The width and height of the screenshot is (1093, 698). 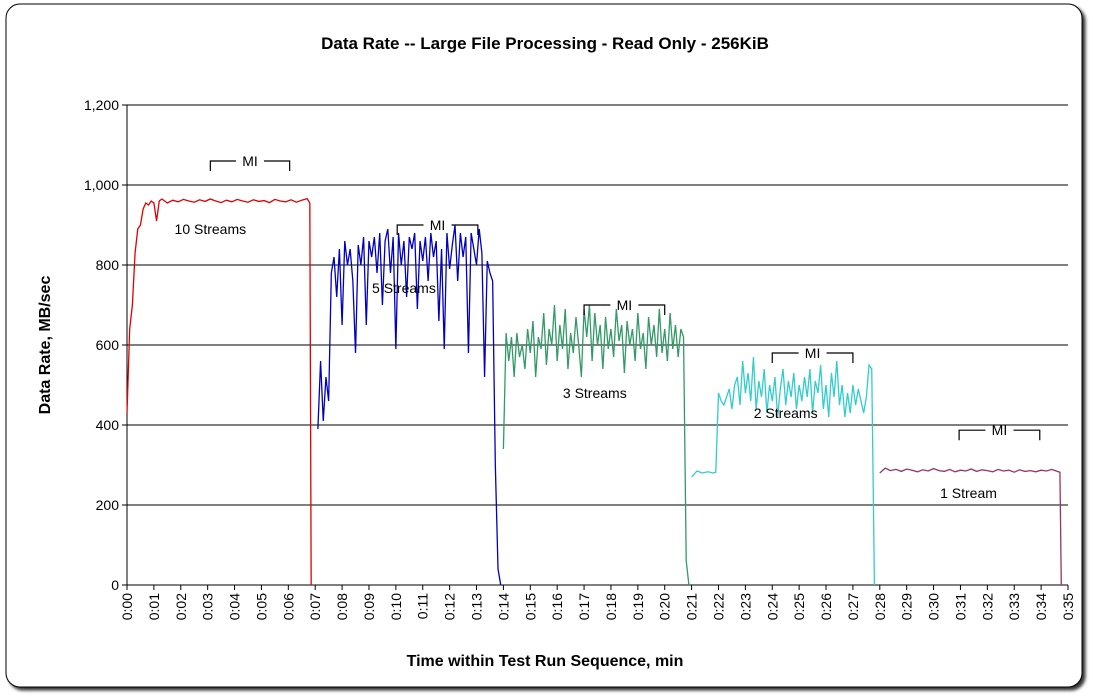 What do you see at coordinates (477, 606) in the screenshot?
I see `x-tick-label: 0:13` at bounding box center [477, 606].